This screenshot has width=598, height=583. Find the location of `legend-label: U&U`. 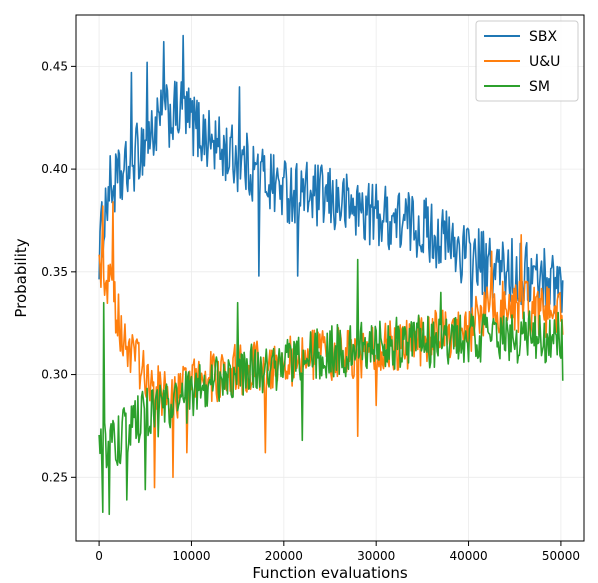

legend-label: U&U is located at coordinates (544, 62).